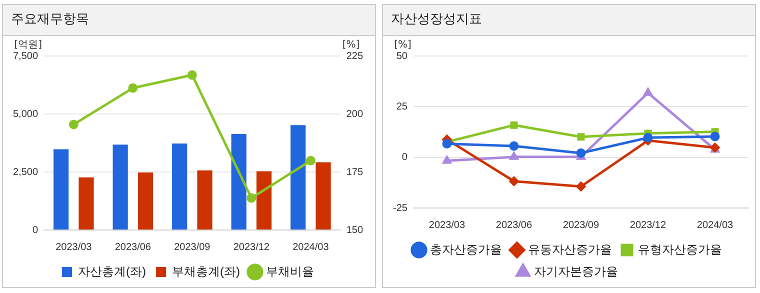 Image resolution: width=760 pixels, height=293 pixels. What do you see at coordinates (25, 56) in the screenshot?
I see `y-tick-label: 7,500` at bounding box center [25, 56].